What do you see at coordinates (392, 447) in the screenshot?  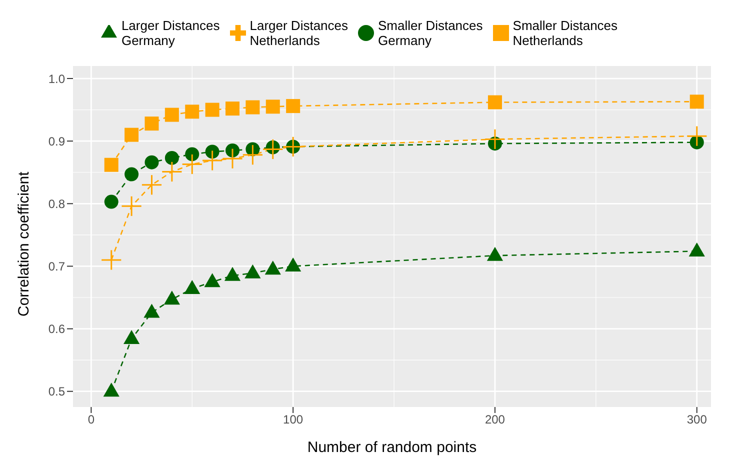 I see `x-axis-title: Number of random points` at bounding box center [392, 447].